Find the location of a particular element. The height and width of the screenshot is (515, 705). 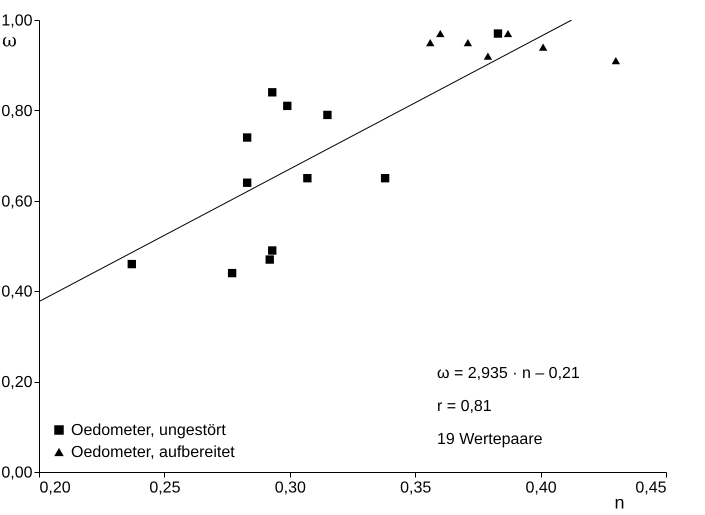

y-tick-label: 0,00 is located at coordinates (17, 473).